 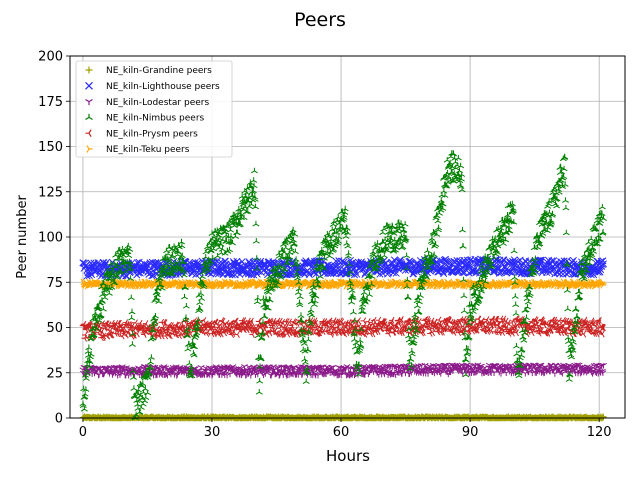 What do you see at coordinates (54, 328) in the screenshot?
I see `y-tick-label: 50` at bounding box center [54, 328].